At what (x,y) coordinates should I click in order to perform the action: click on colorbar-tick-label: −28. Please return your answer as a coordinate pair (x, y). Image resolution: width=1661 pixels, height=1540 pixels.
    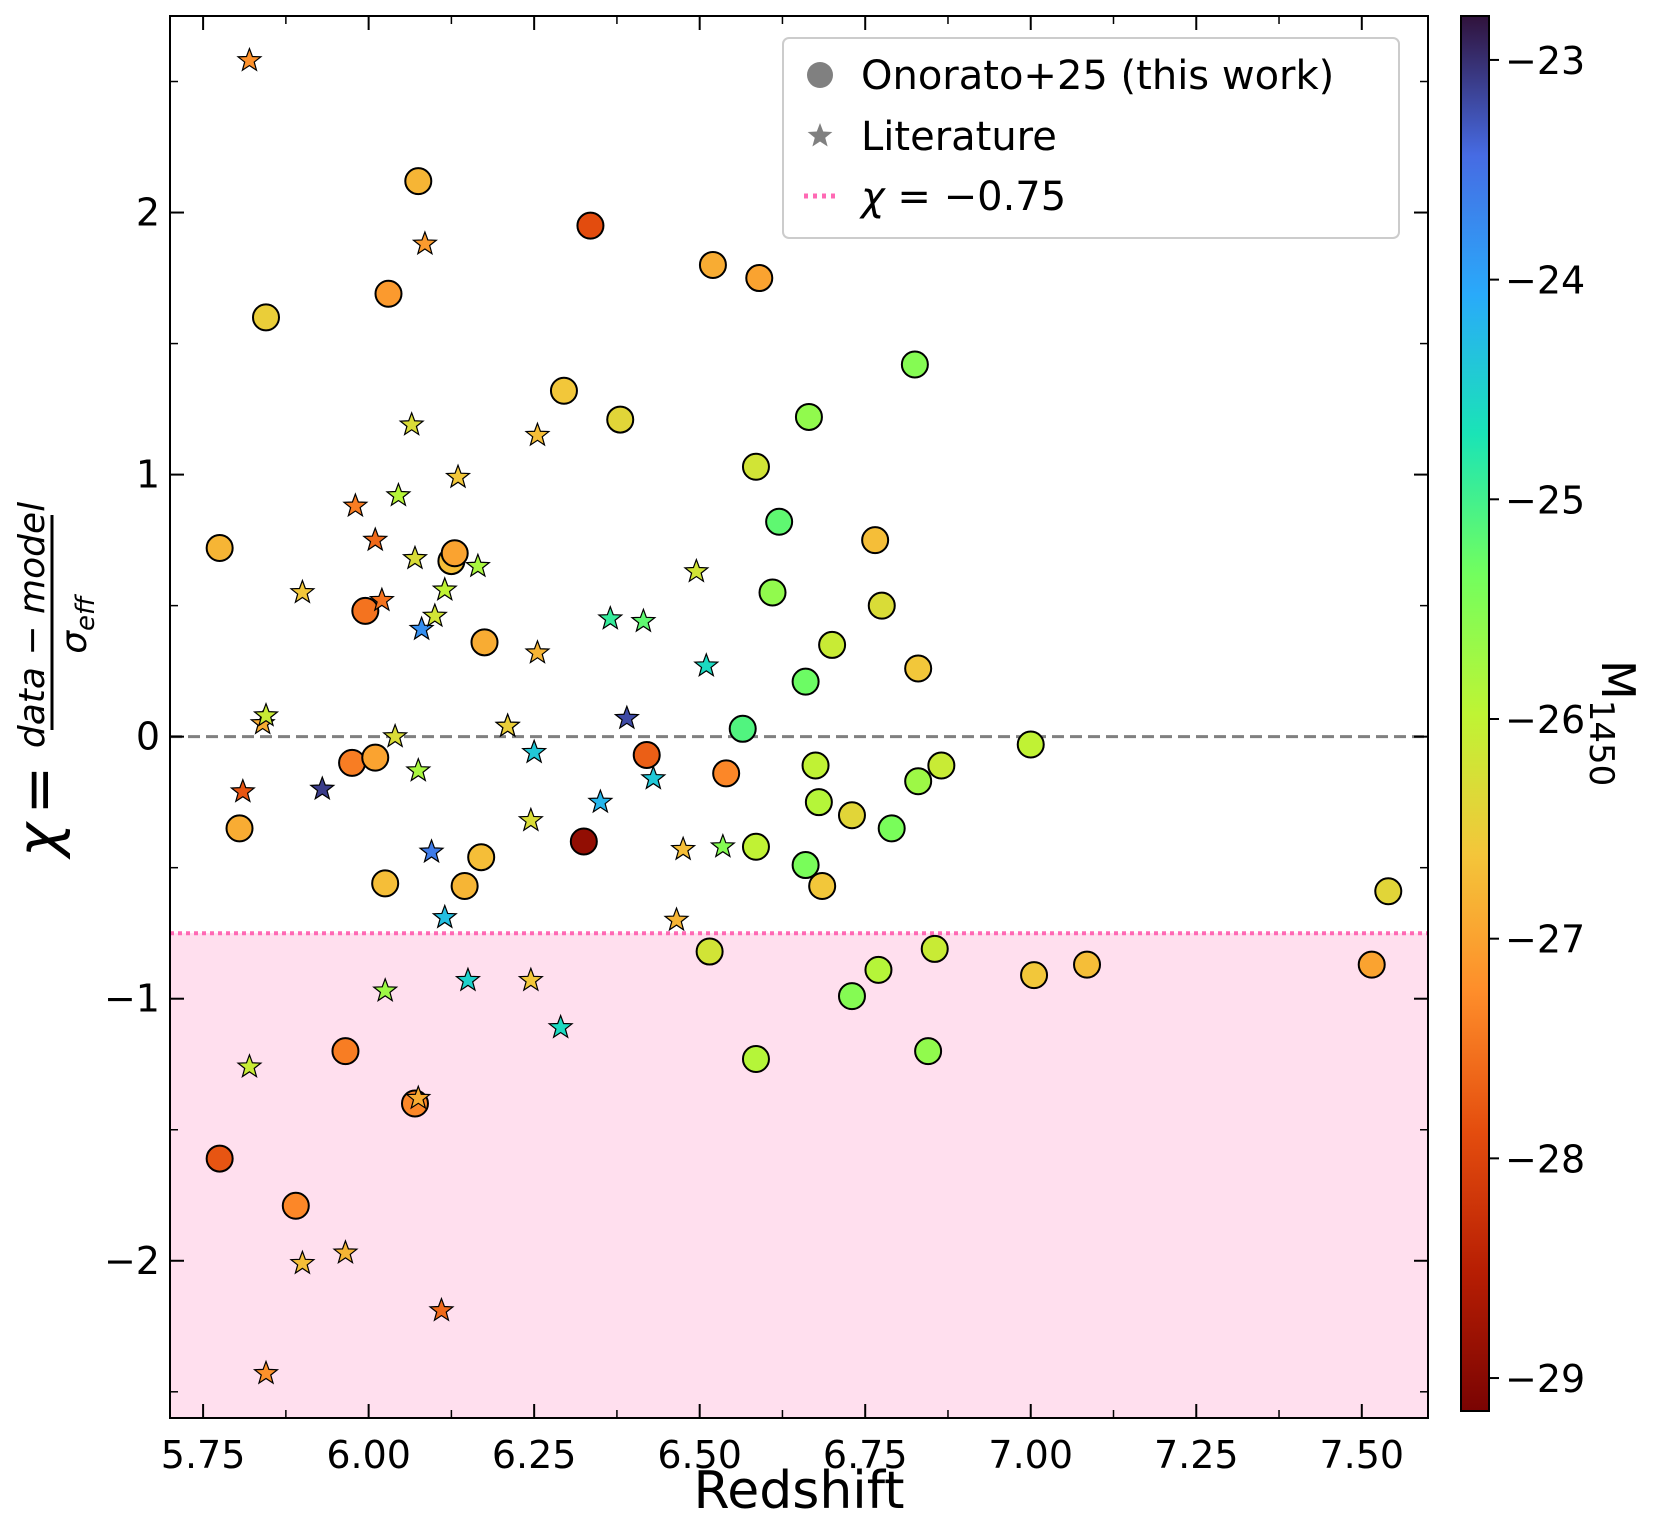
    Looking at the image, I should click on (1545, 1159).